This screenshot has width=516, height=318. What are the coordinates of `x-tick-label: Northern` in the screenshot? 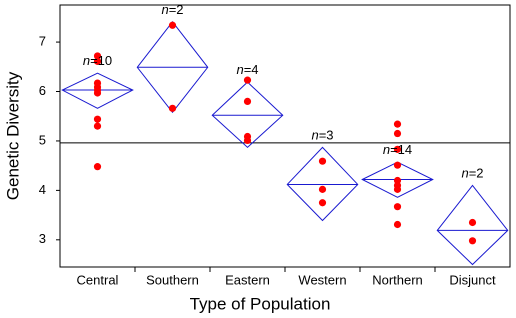 It's located at (397, 279).